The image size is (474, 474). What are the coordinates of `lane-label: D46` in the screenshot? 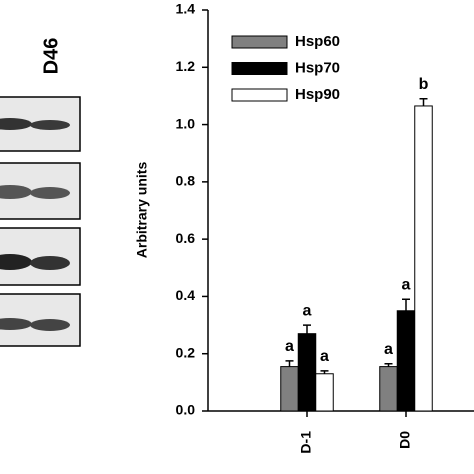 It's located at (51, 56).